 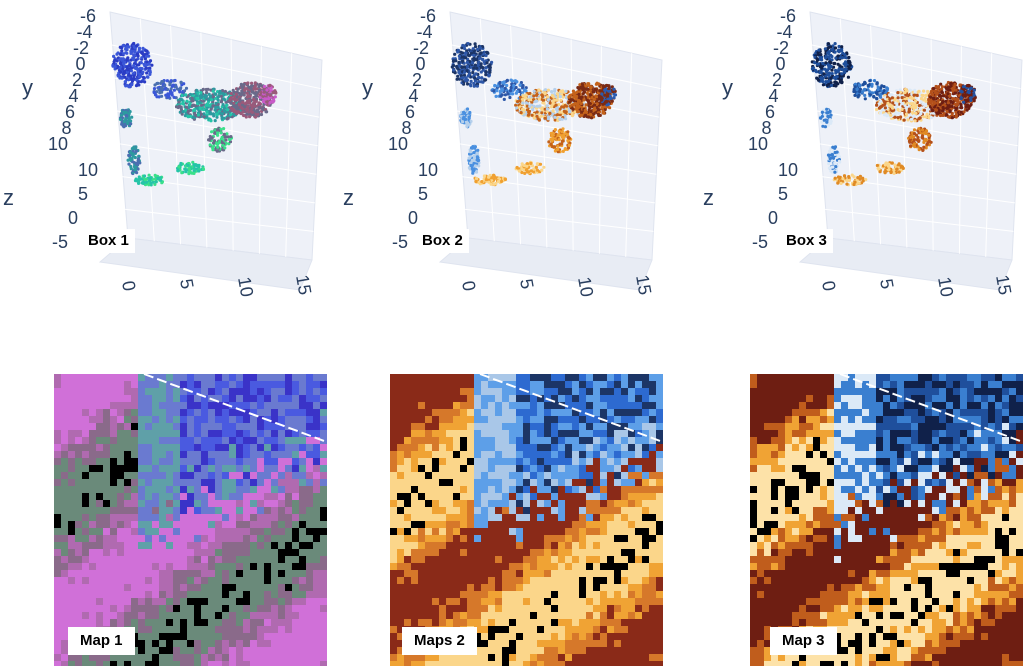 I want to click on y-tick-label: 0, so click(x=780, y=64).